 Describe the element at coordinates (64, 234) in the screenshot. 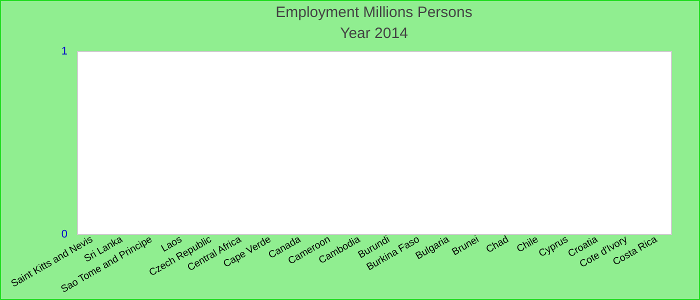

I see `y-tick-label: 0` at that location.